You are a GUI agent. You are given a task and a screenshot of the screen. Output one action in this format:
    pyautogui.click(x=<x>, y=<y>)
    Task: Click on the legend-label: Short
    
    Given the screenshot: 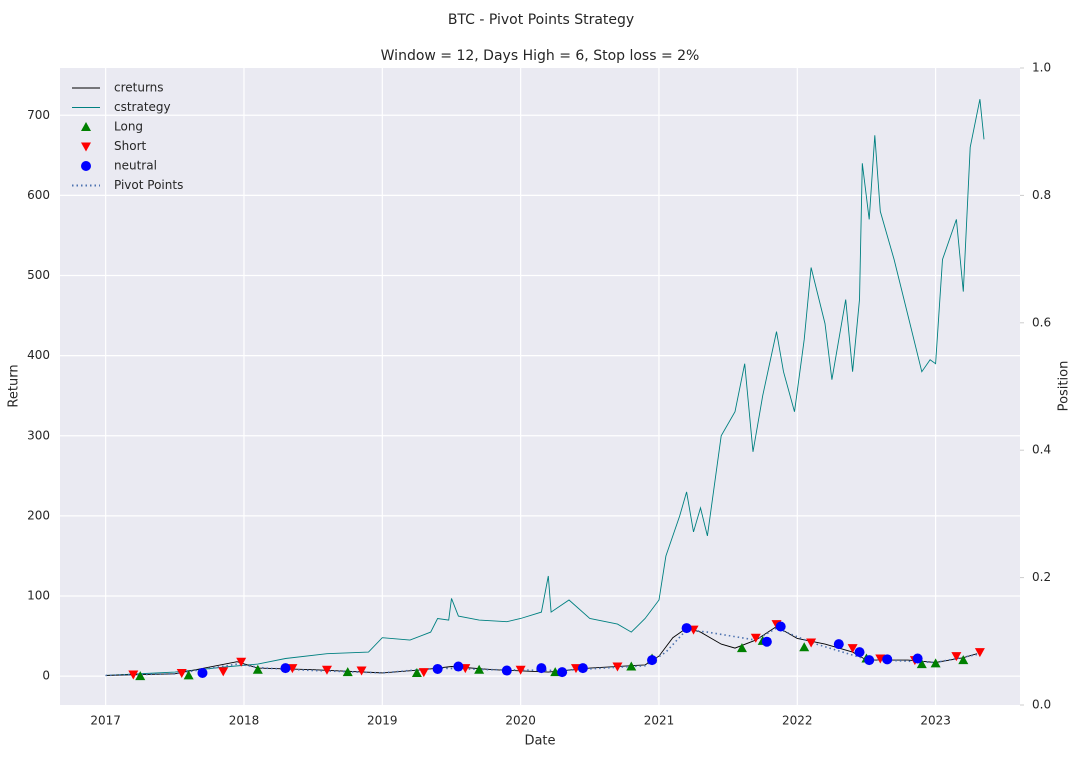 What is the action you would take?
    pyautogui.click(x=130, y=146)
    